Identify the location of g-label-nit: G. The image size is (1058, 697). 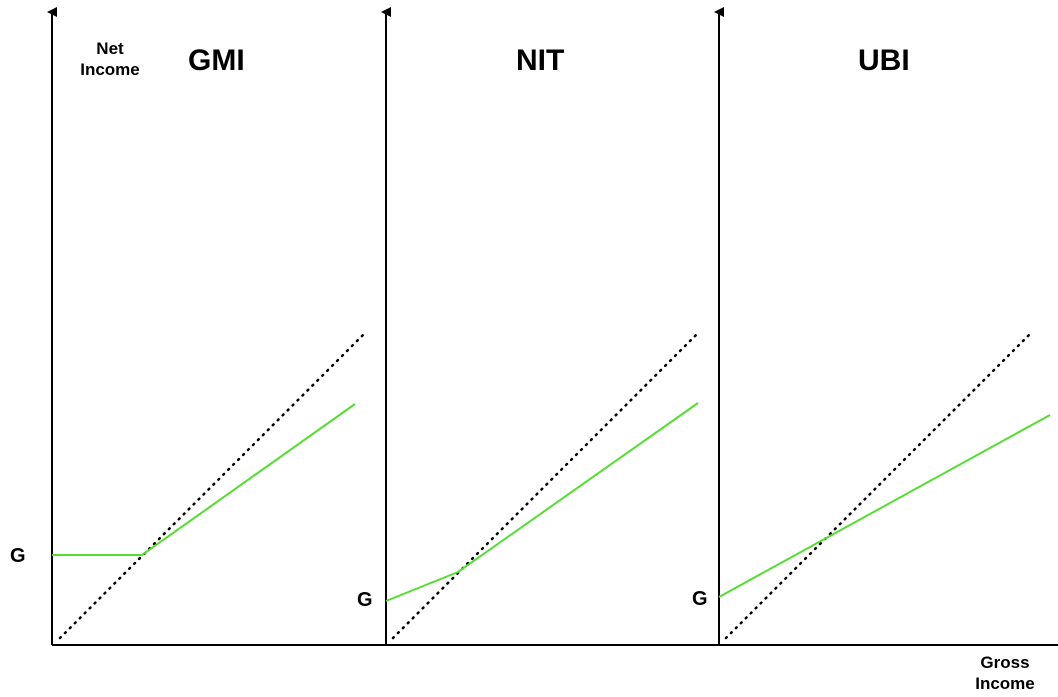
(365, 600).